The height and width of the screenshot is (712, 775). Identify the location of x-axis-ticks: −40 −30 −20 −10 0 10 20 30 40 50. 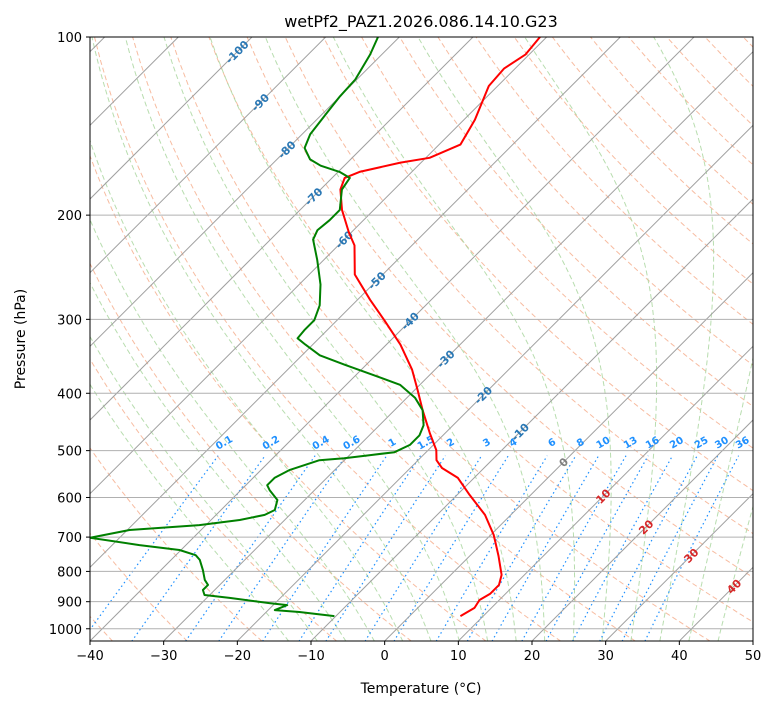
(418, 652).